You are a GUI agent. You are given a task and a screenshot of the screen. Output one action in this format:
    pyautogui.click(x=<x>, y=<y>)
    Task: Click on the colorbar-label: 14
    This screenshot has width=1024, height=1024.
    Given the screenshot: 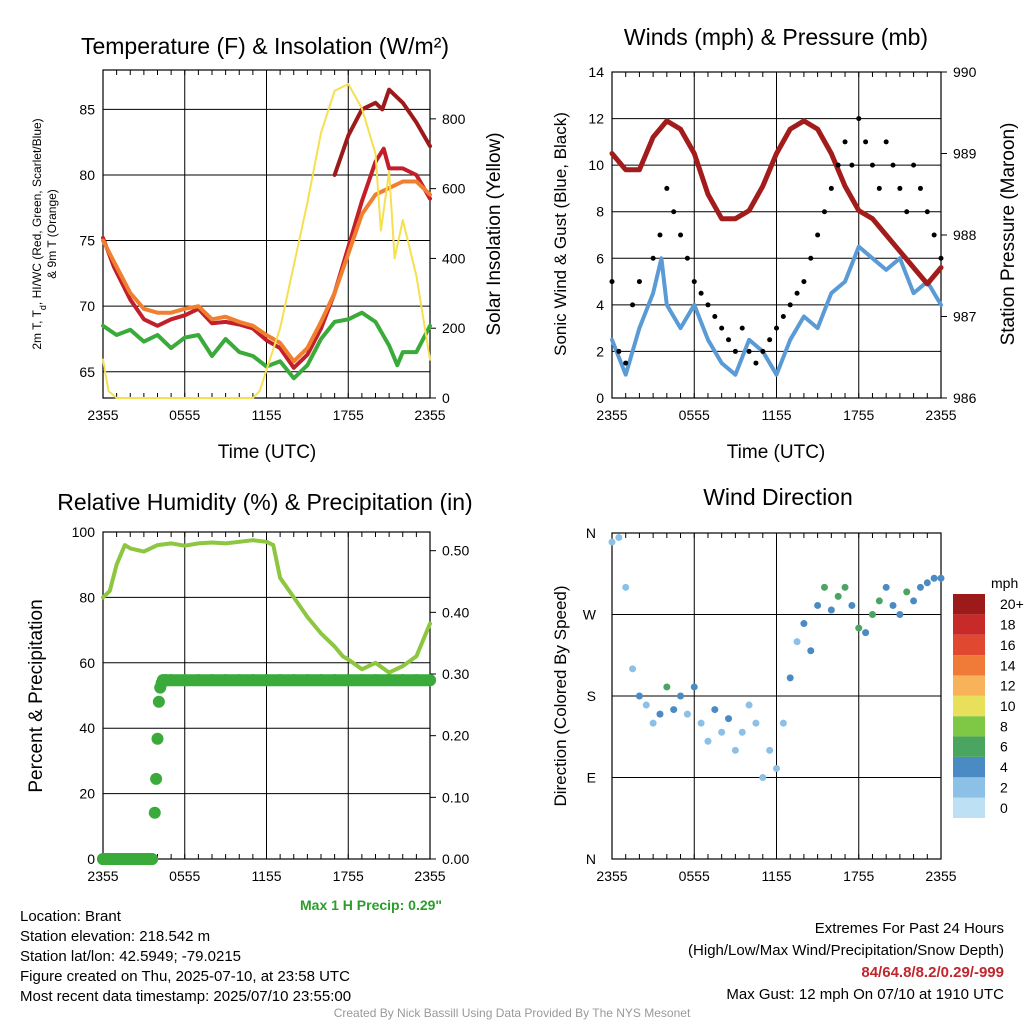 What is the action you would take?
    pyautogui.click(x=1008, y=665)
    